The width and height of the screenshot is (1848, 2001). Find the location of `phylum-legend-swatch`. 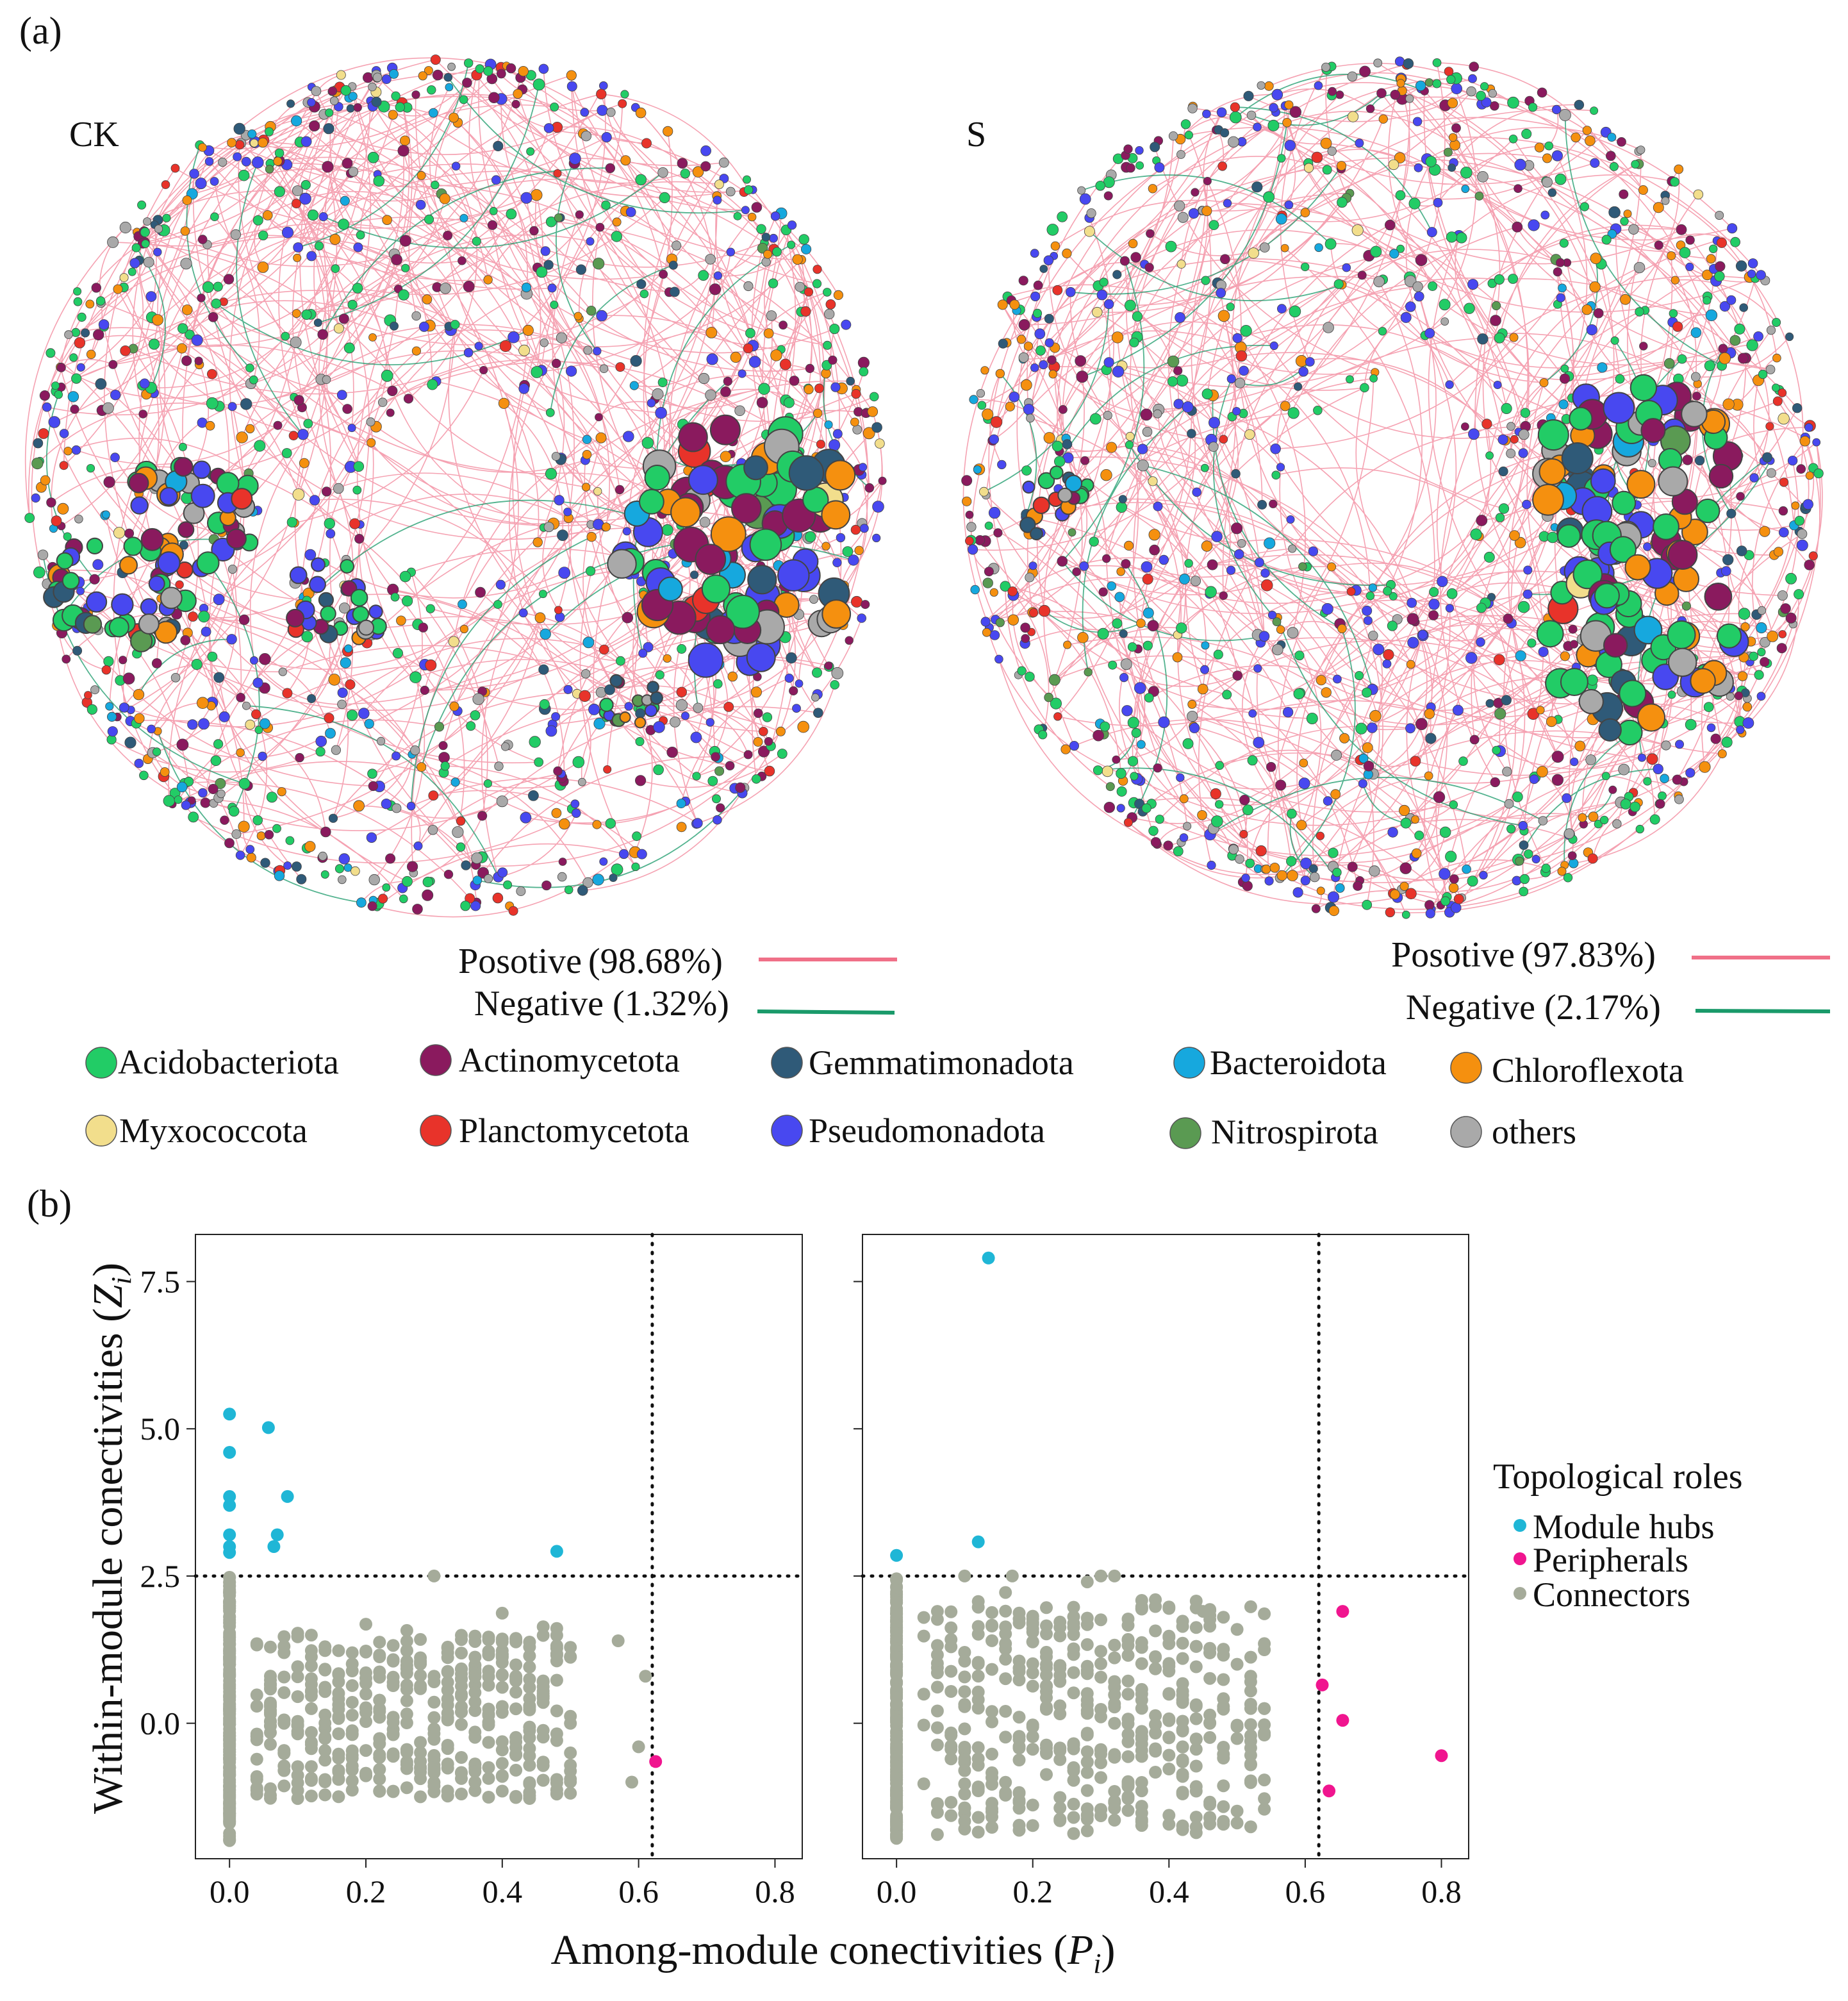

phylum-legend-swatch is located at coordinates (1185, 1133).